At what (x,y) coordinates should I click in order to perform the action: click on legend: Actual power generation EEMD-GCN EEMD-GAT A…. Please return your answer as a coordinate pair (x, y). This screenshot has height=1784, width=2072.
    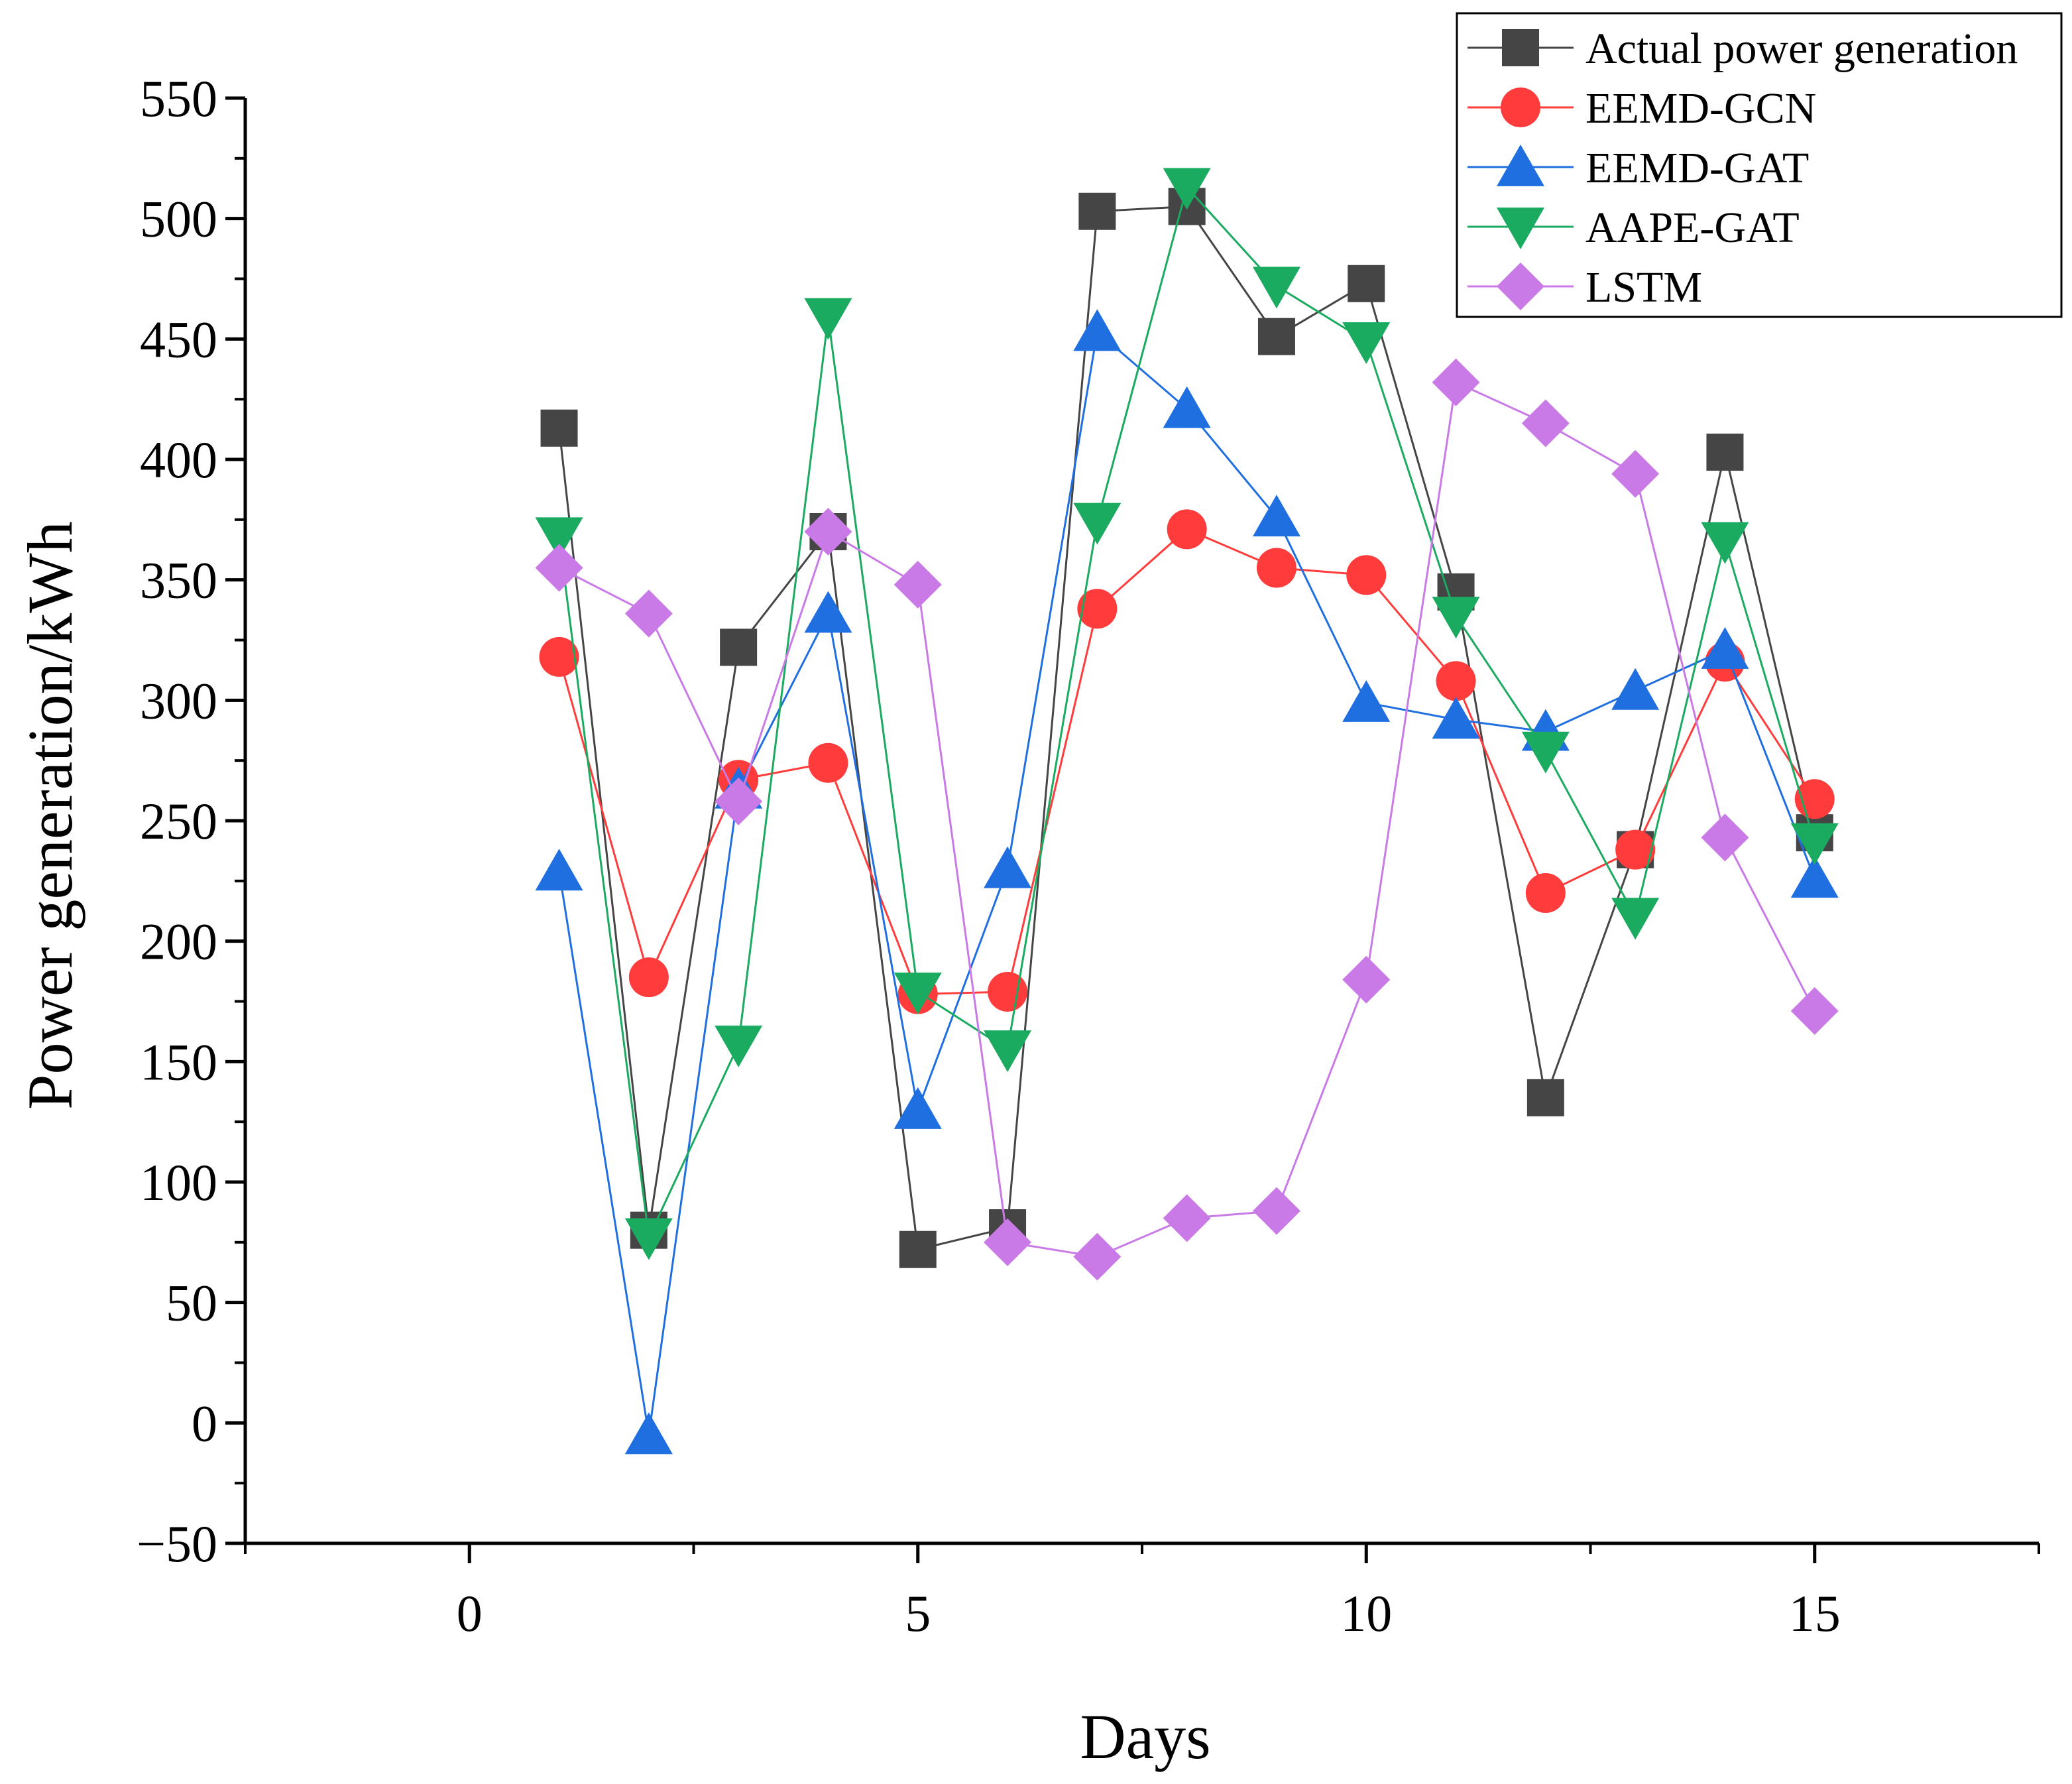
    Looking at the image, I should click on (1759, 165).